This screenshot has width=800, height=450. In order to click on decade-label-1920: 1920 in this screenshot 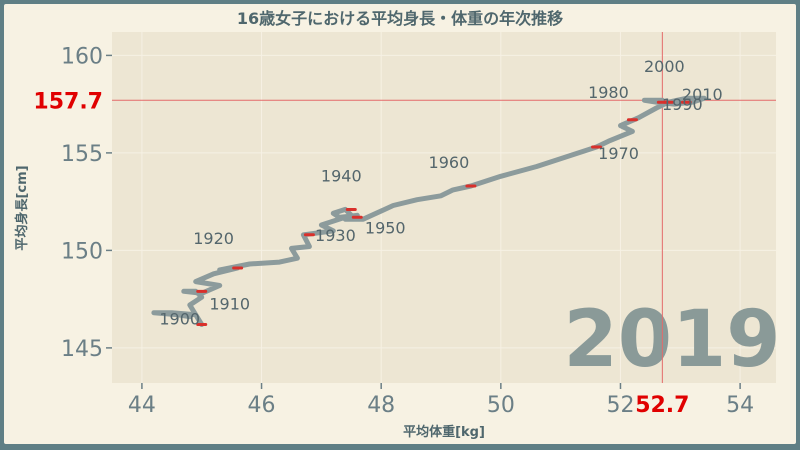, I will do `click(213, 238)`.